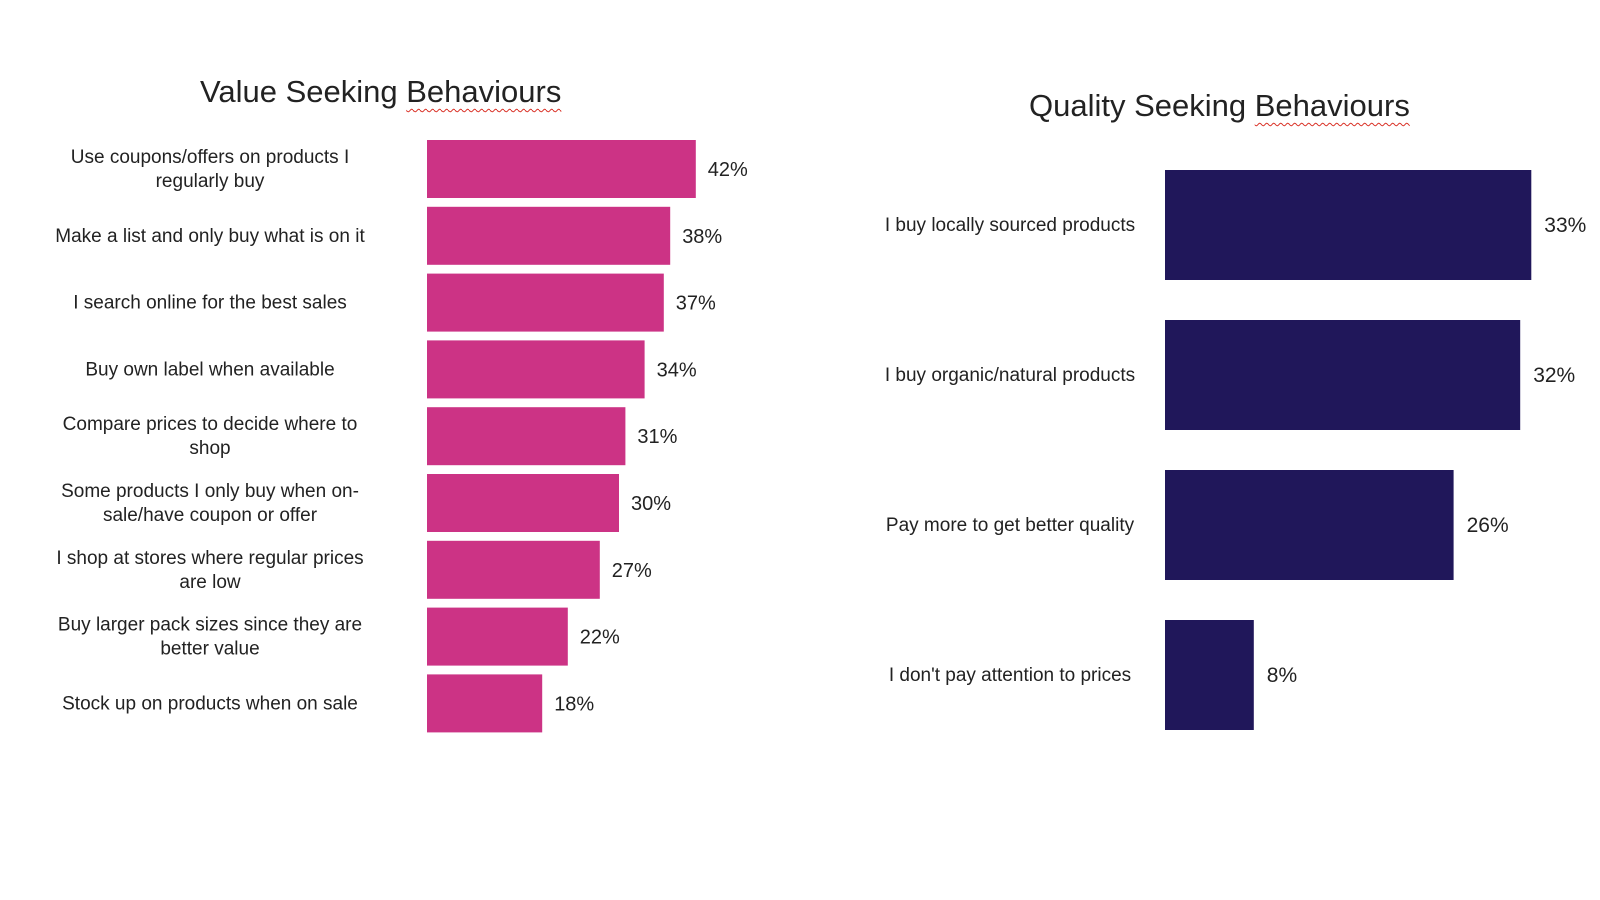 This screenshot has height=900, width=1600. What do you see at coordinates (1142, 105) in the screenshot?
I see `quality-chart-title-main: Quality Seeking` at bounding box center [1142, 105].